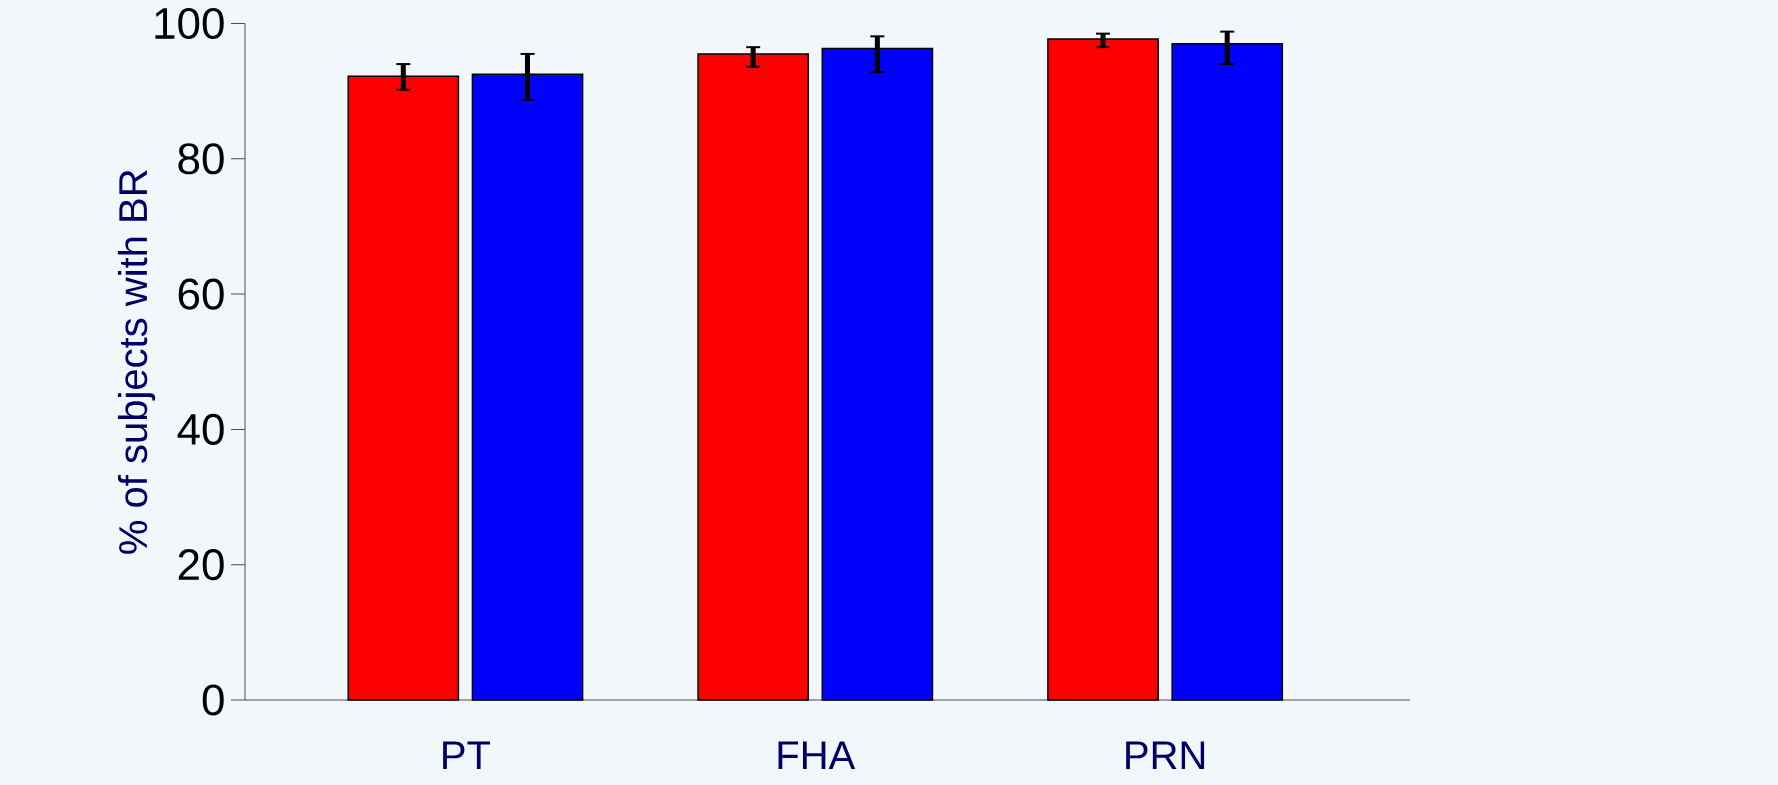 Image resolution: width=1778 pixels, height=785 pixels. I want to click on x-tick-label: PRN, so click(1165, 755).